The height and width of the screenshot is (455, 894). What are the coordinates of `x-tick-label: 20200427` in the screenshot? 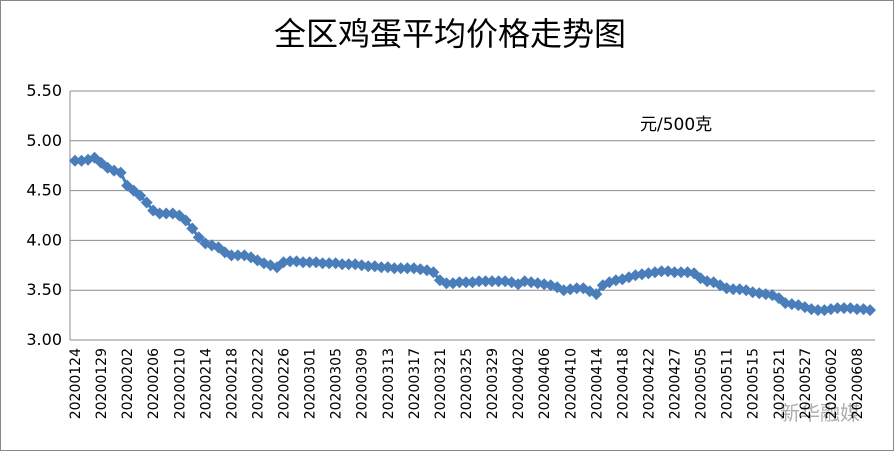 It's located at (676, 383).